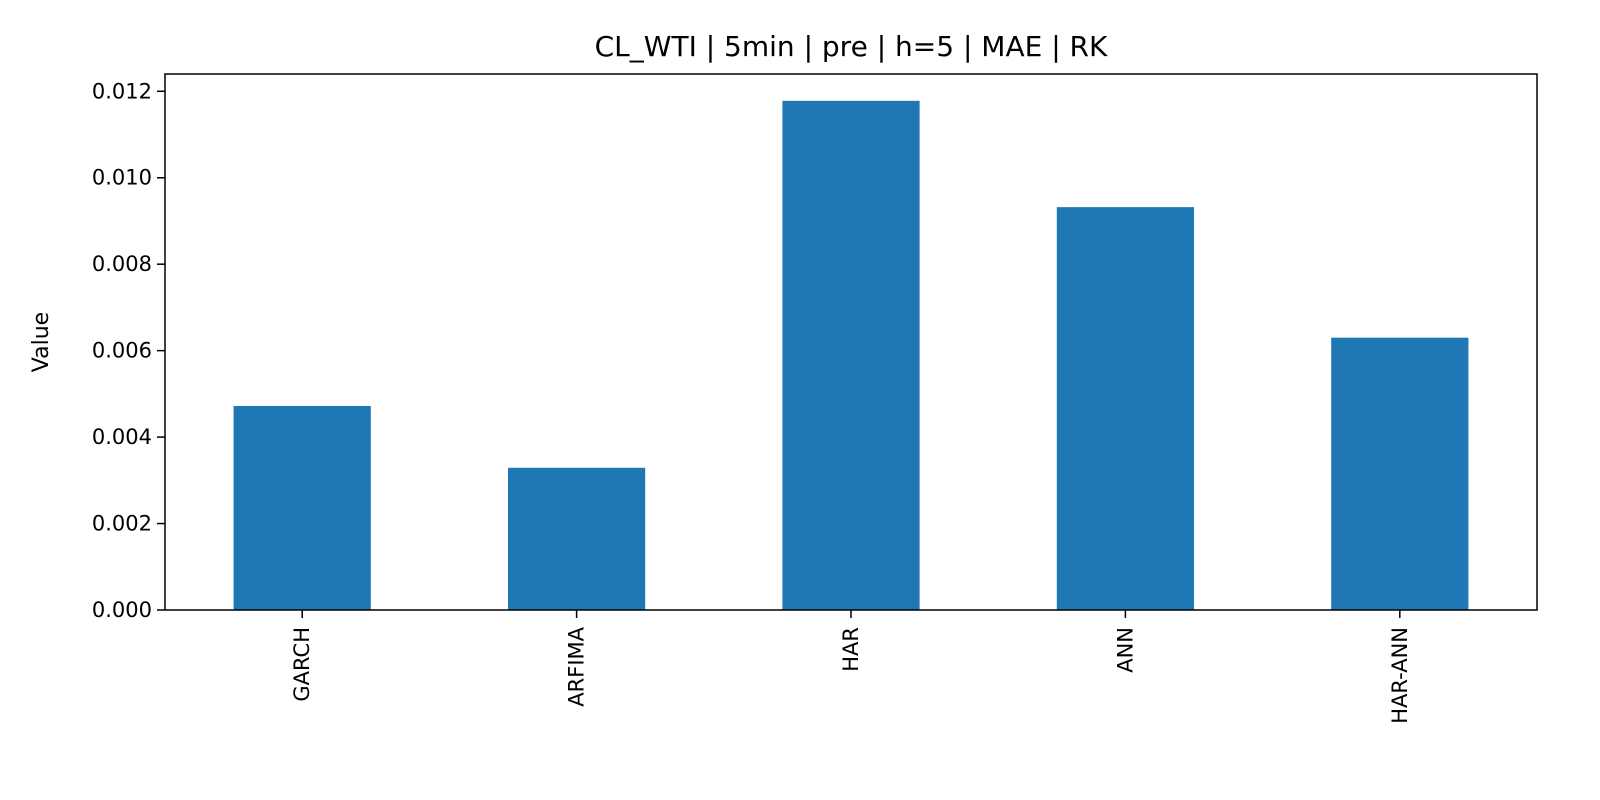  What do you see at coordinates (41, 342) in the screenshot?
I see `y-axis-label: Value` at bounding box center [41, 342].